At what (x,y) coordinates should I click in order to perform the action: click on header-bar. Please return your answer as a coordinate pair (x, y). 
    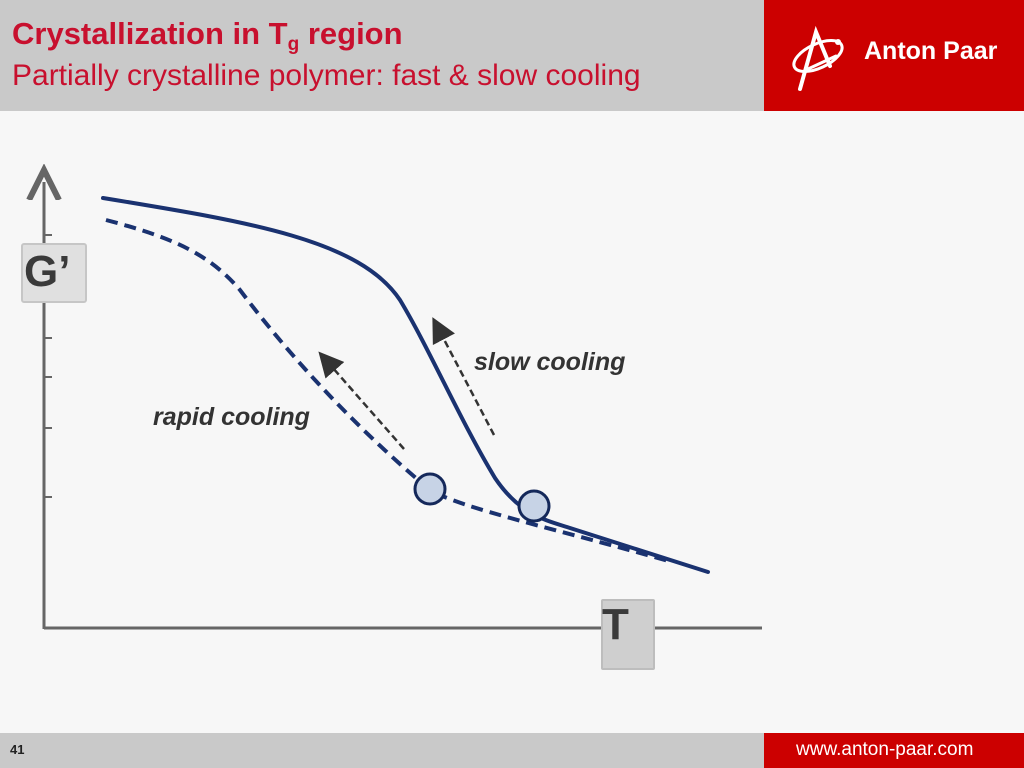
    Looking at the image, I should click on (382, 55).